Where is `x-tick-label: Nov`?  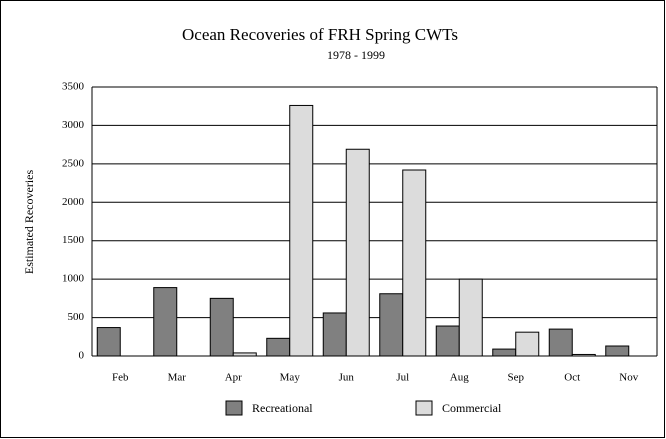 x-tick-label: Nov is located at coordinates (628, 378).